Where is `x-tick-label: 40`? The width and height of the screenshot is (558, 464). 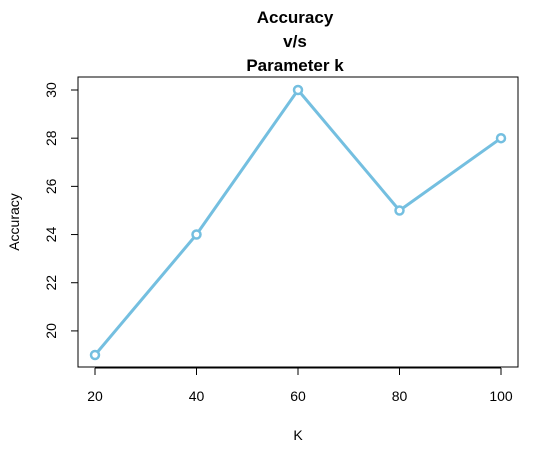 x-tick-label: 40 is located at coordinates (197, 396).